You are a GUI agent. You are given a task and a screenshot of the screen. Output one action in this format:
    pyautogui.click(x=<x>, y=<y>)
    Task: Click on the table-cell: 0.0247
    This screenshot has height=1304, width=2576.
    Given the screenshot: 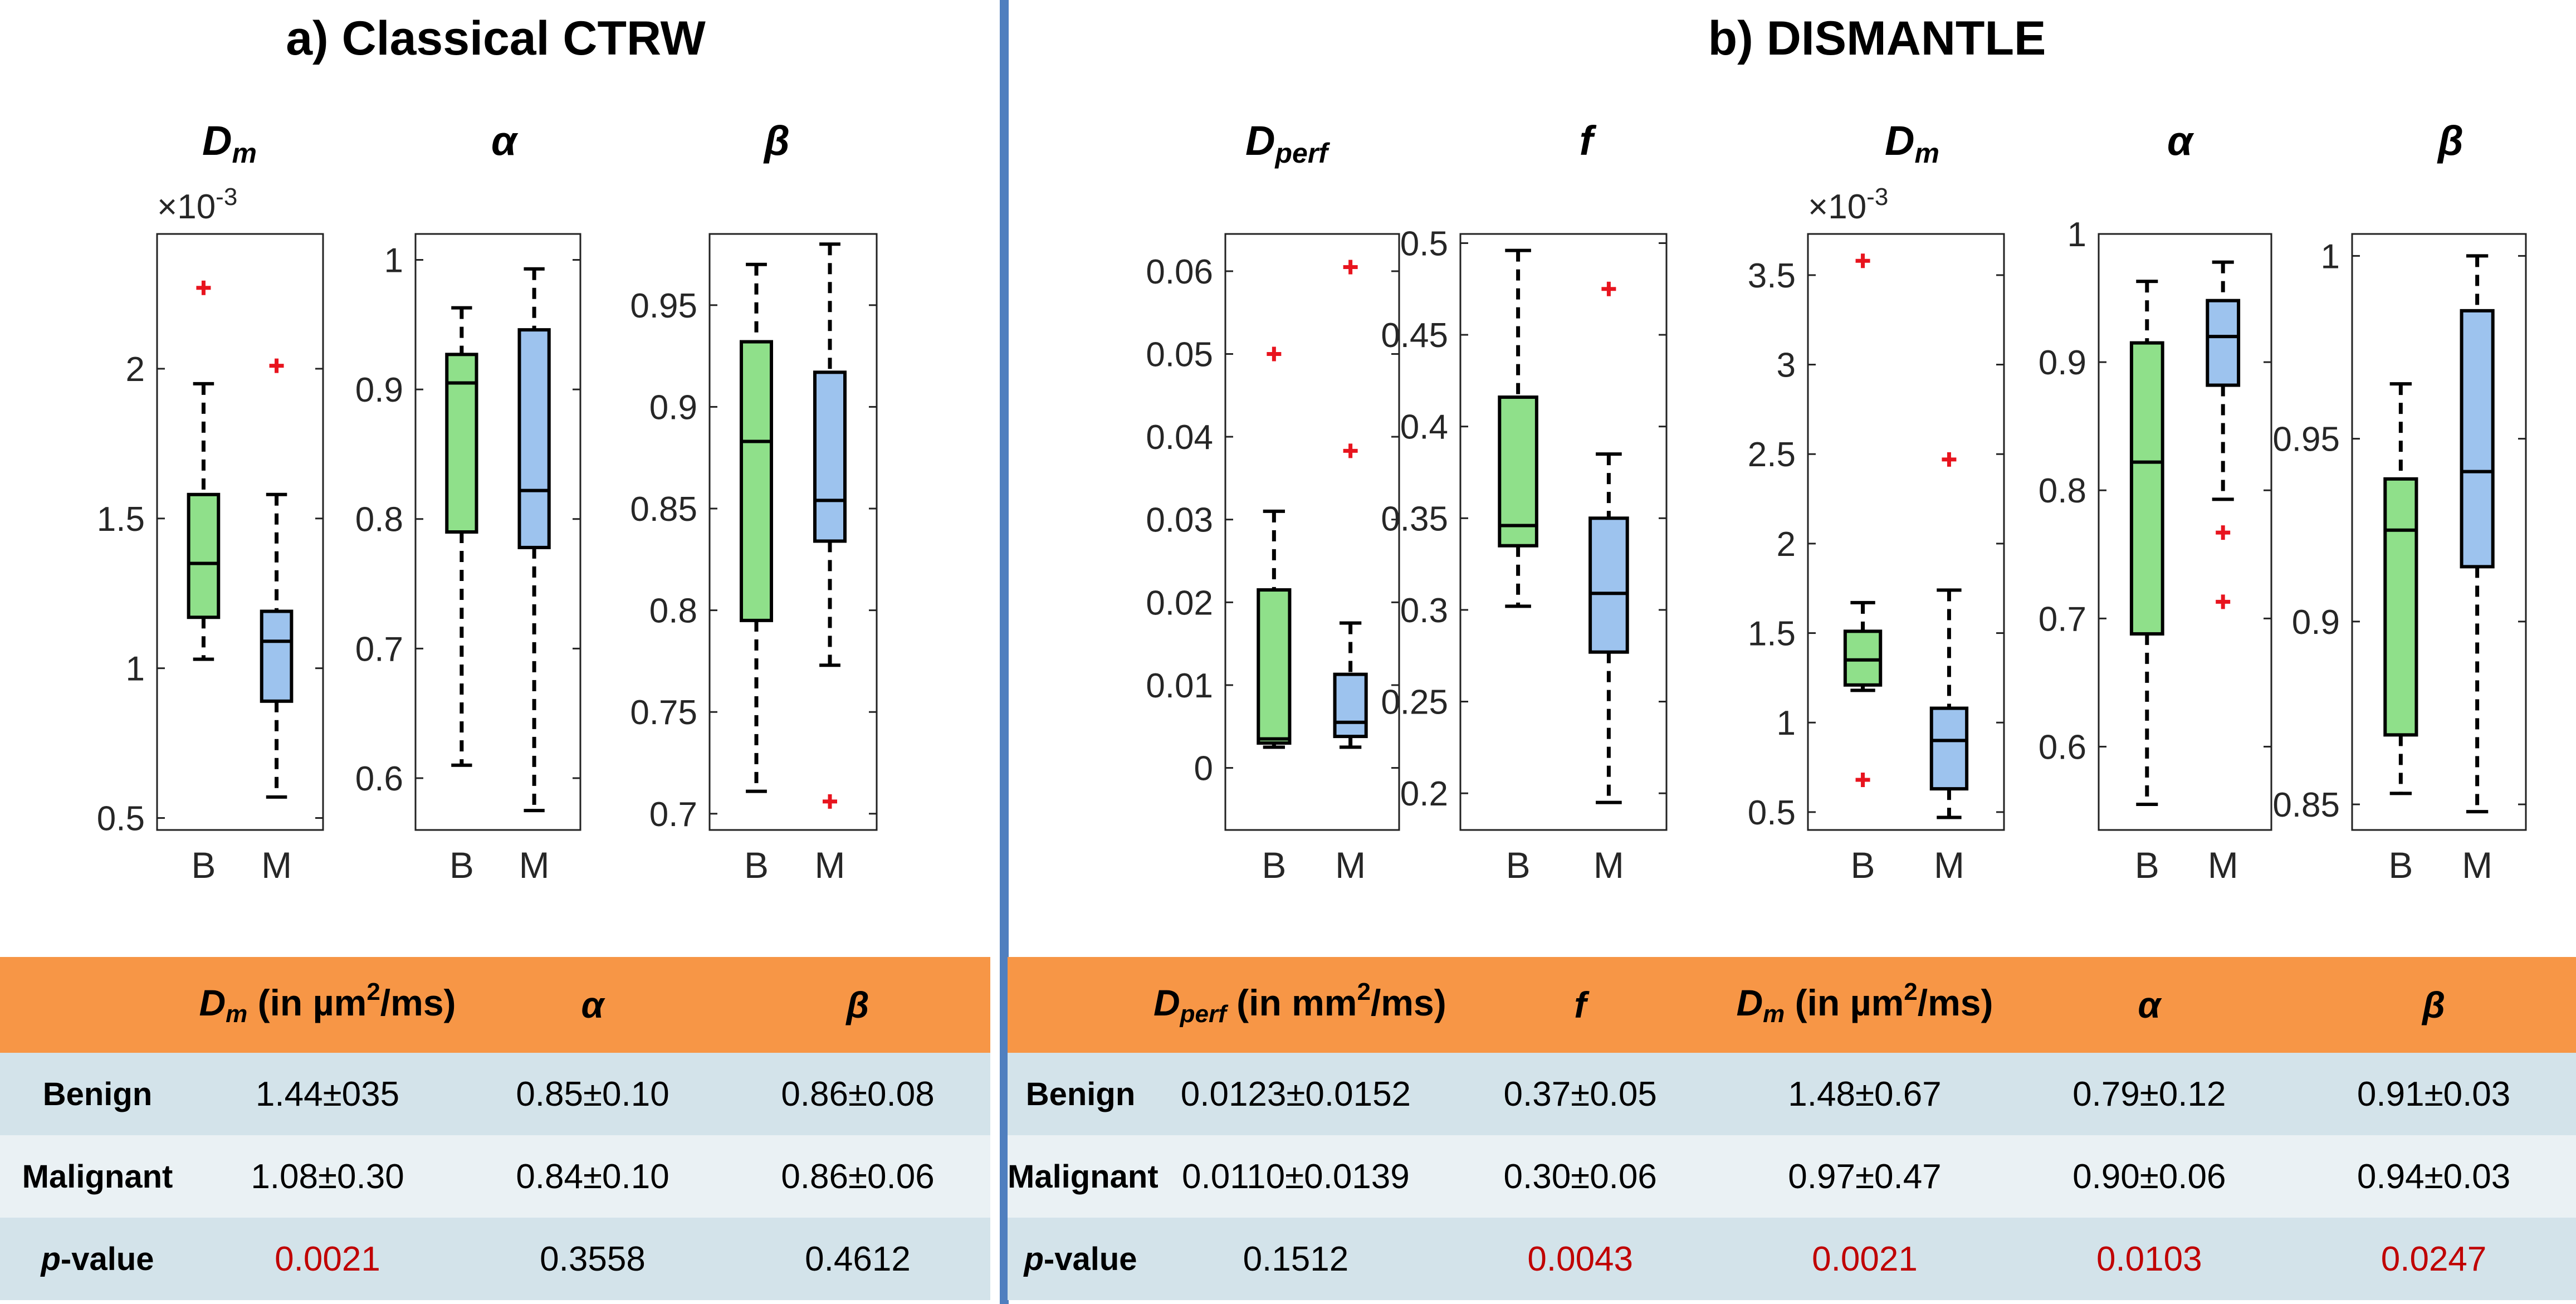 What is the action you would take?
    pyautogui.click(x=2434, y=1259)
    